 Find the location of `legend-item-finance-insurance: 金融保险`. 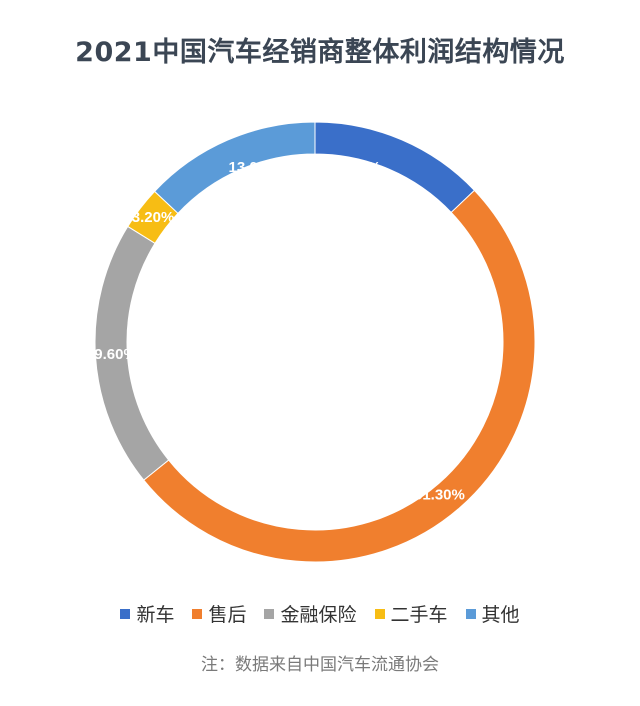

legend-item-finance-insurance: 金融保险 is located at coordinates (310, 613).